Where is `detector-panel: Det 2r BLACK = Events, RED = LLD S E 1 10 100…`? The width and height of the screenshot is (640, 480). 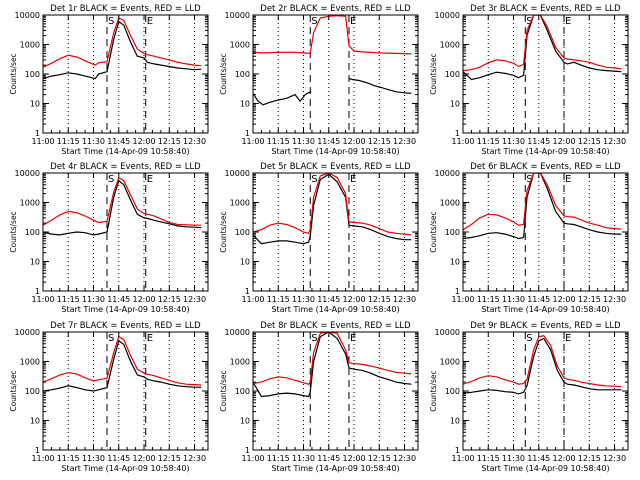
detector-panel: Det 2r BLACK = Events, RED = LLD S E 1 10 100… is located at coordinates (319, 80).